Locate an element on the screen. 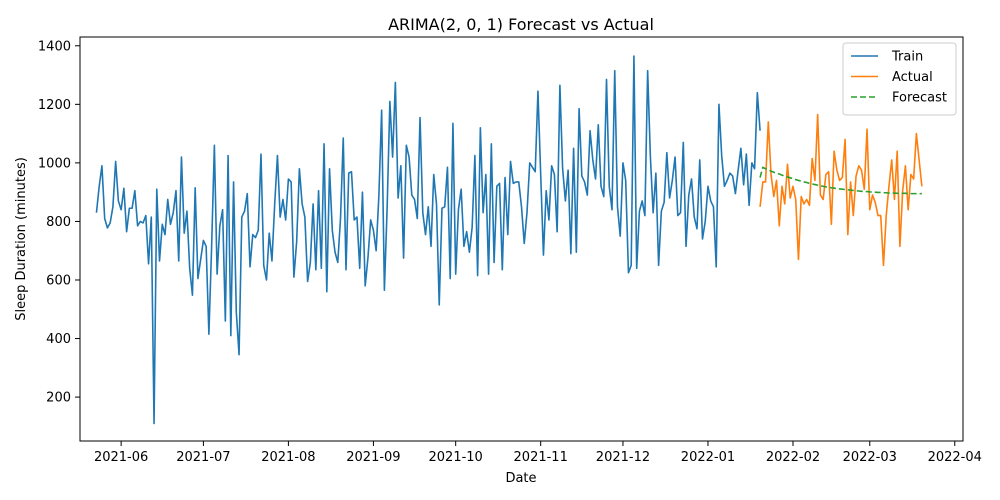 This screenshot has height=500, width=1000. legend-label-actual: Actual is located at coordinates (912, 77).